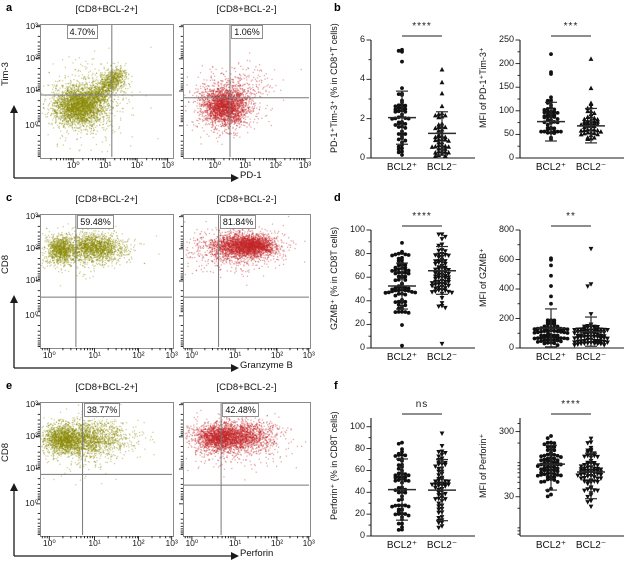 This screenshot has width=629, height=568. I want to click on dot-ytick-label: 150, so click(506, 86).